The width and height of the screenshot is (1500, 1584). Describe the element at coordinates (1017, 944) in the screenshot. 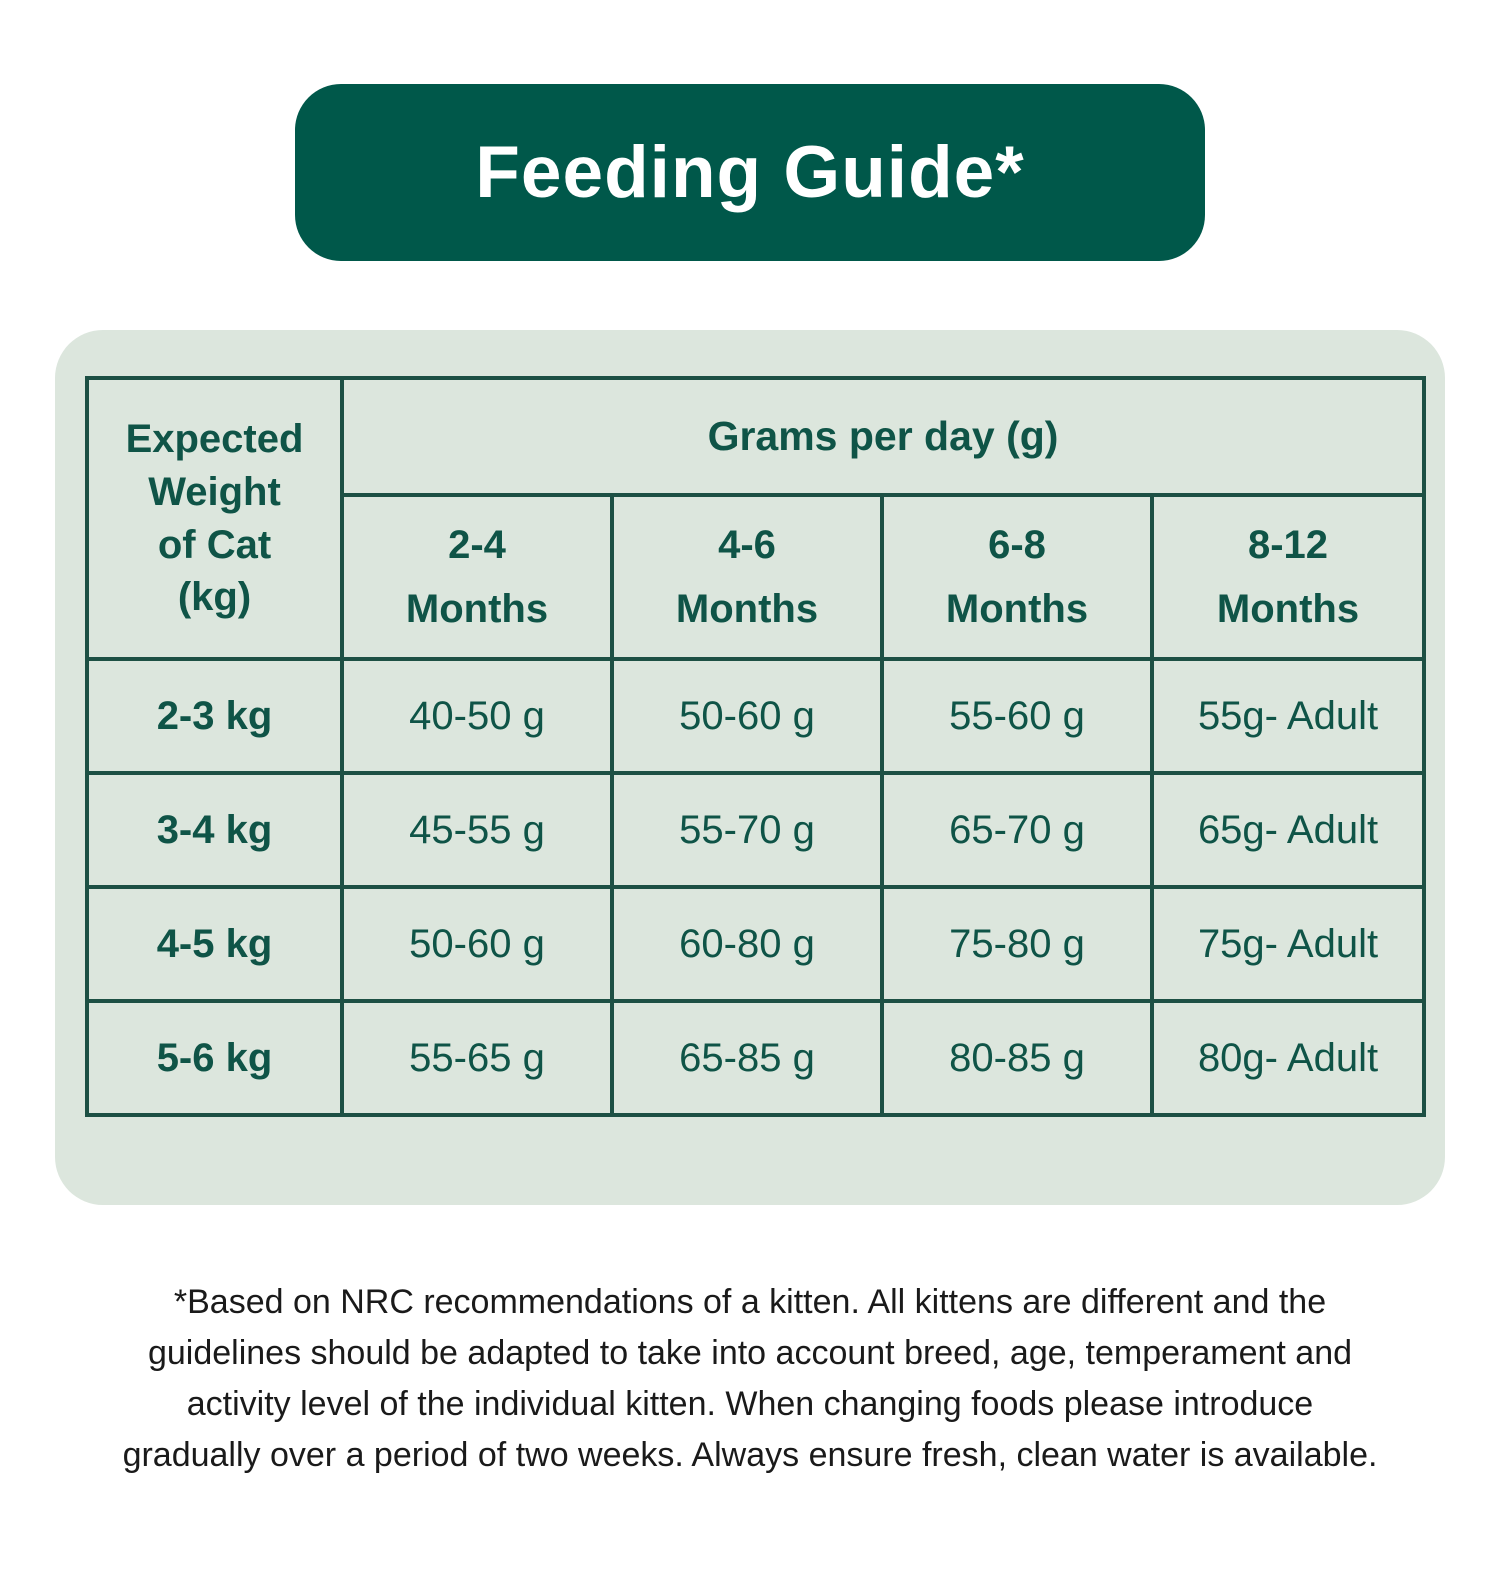

I see `feeding-amount-cell: 75-80 g` at that location.